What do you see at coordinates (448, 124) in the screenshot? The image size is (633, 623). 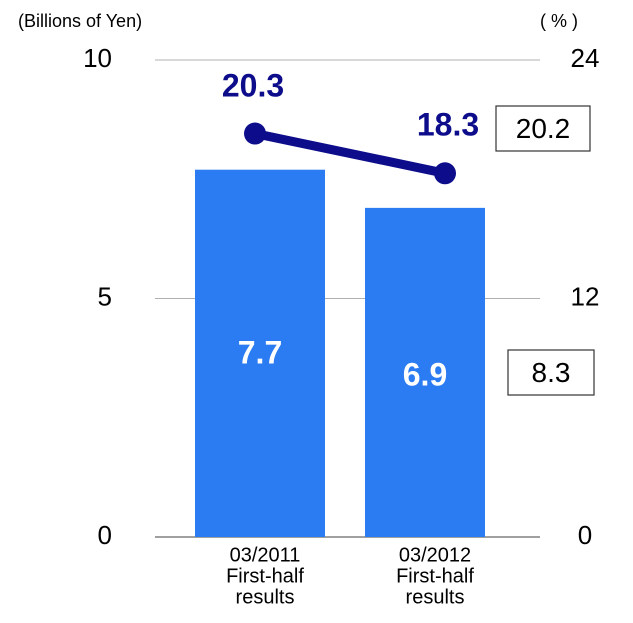 I see `line-value-label: 18.3` at bounding box center [448, 124].